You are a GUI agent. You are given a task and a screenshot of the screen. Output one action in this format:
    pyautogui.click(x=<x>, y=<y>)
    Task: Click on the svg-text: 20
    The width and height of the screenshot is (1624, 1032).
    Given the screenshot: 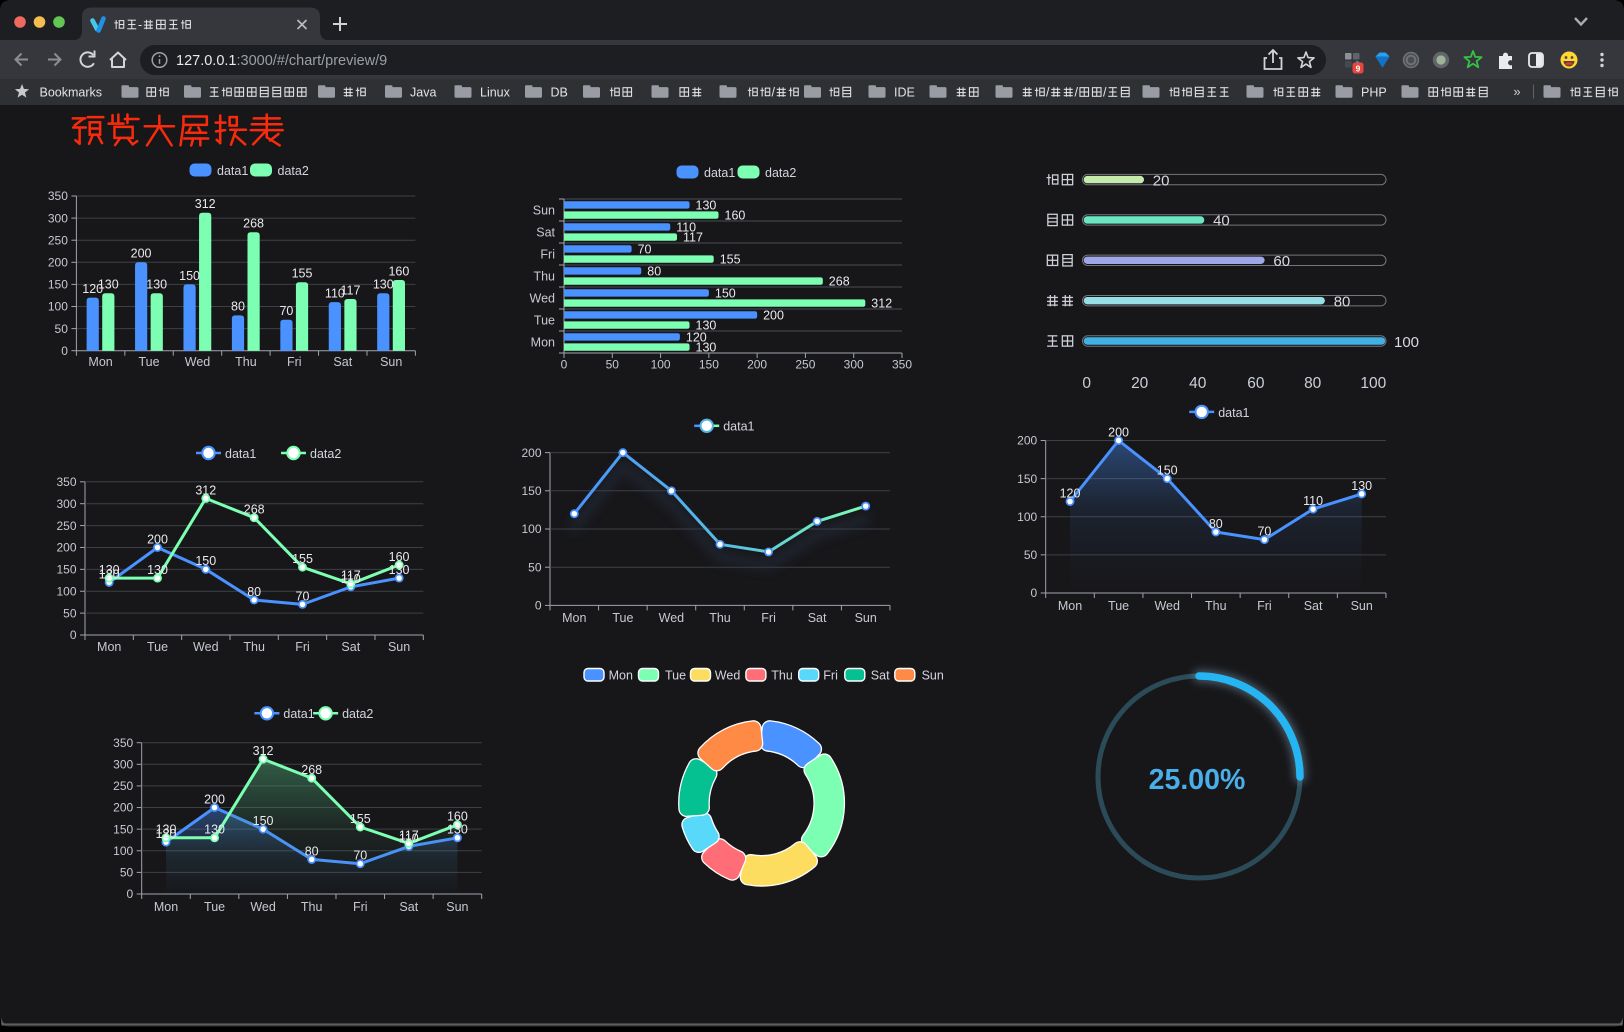 What is the action you would take?
    pyautogui.click(x=1161, y=180)
    